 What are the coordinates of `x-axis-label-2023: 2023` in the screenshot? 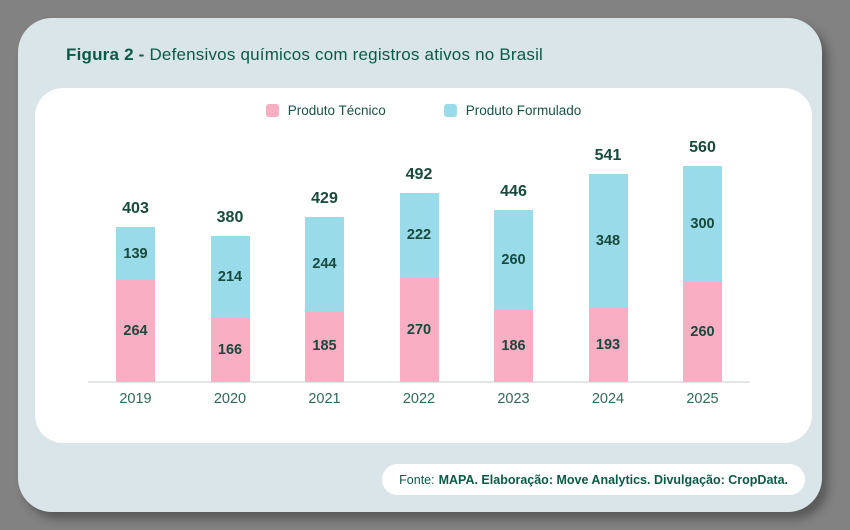 It's located at (513, 399).